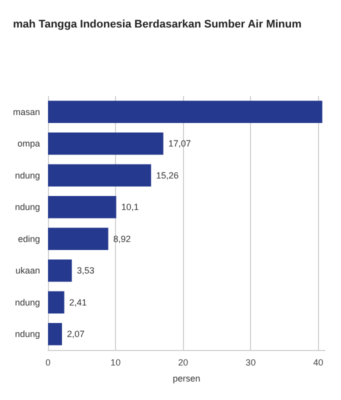 This screenshot has height=400, width=341. I want to click on y-tick-label: masan, so click(26, 111).